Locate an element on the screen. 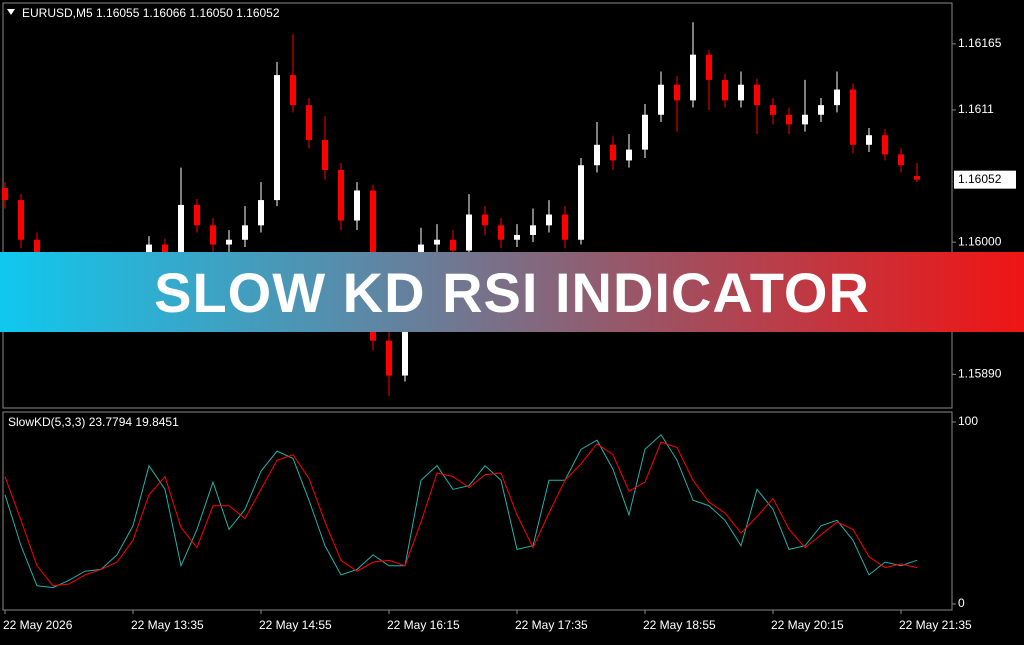  y-tick-label: 1.15890 is located at coordinates (980, 374).